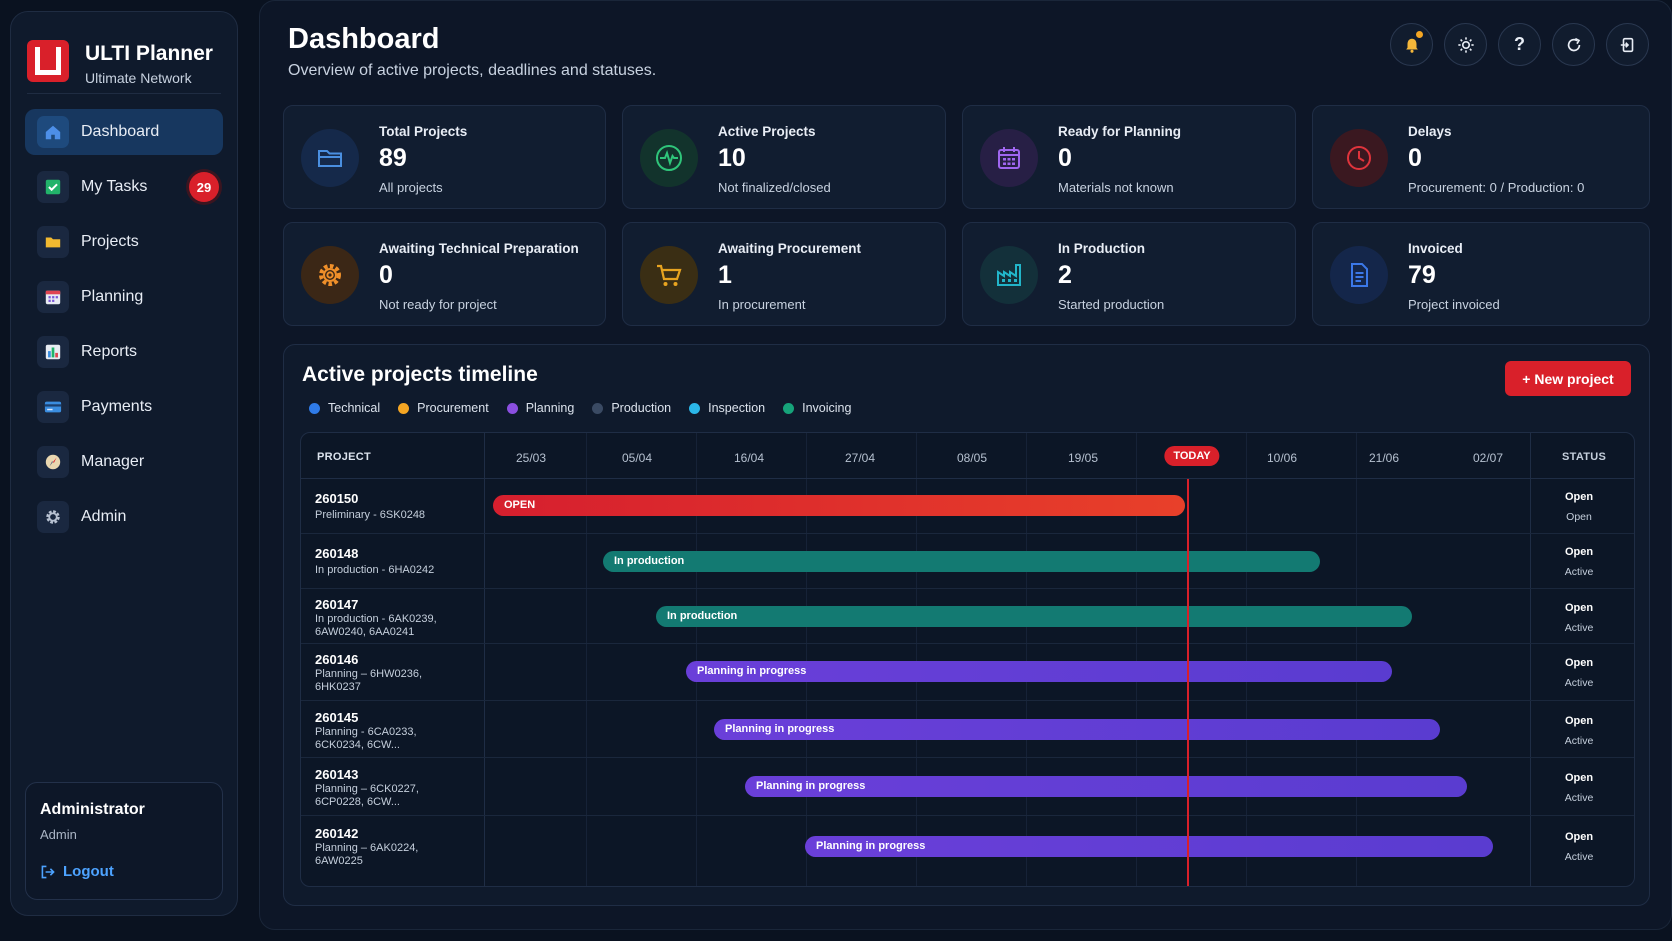 This screenshot has height=941, width=1672. Describe the element at coordinates (48, 61) in the screenshot. I see `logo-icon` at that location.